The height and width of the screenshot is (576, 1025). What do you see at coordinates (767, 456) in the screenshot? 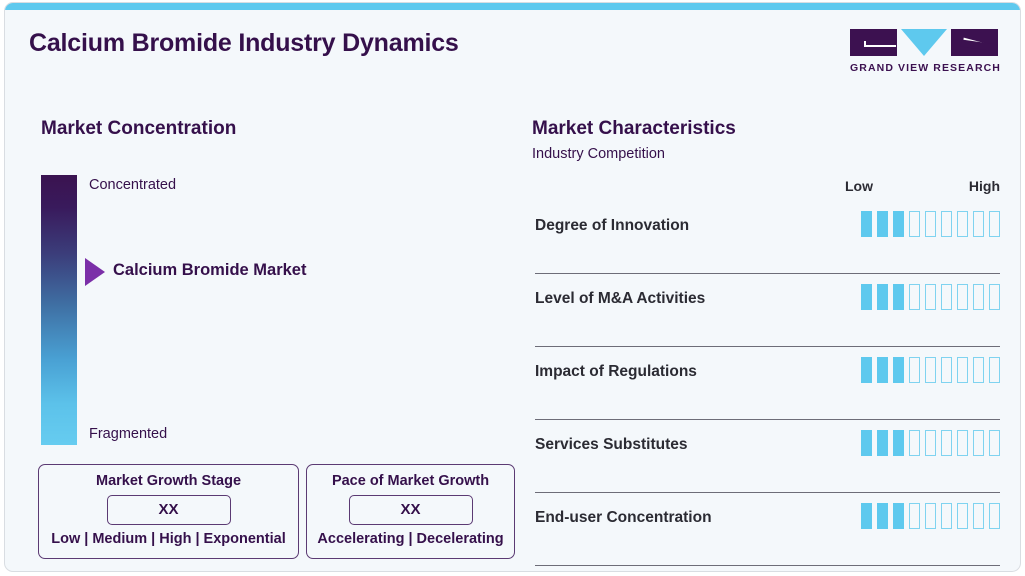
I see `rating-row: Services Substitutes` at bounding box center [767, 456].